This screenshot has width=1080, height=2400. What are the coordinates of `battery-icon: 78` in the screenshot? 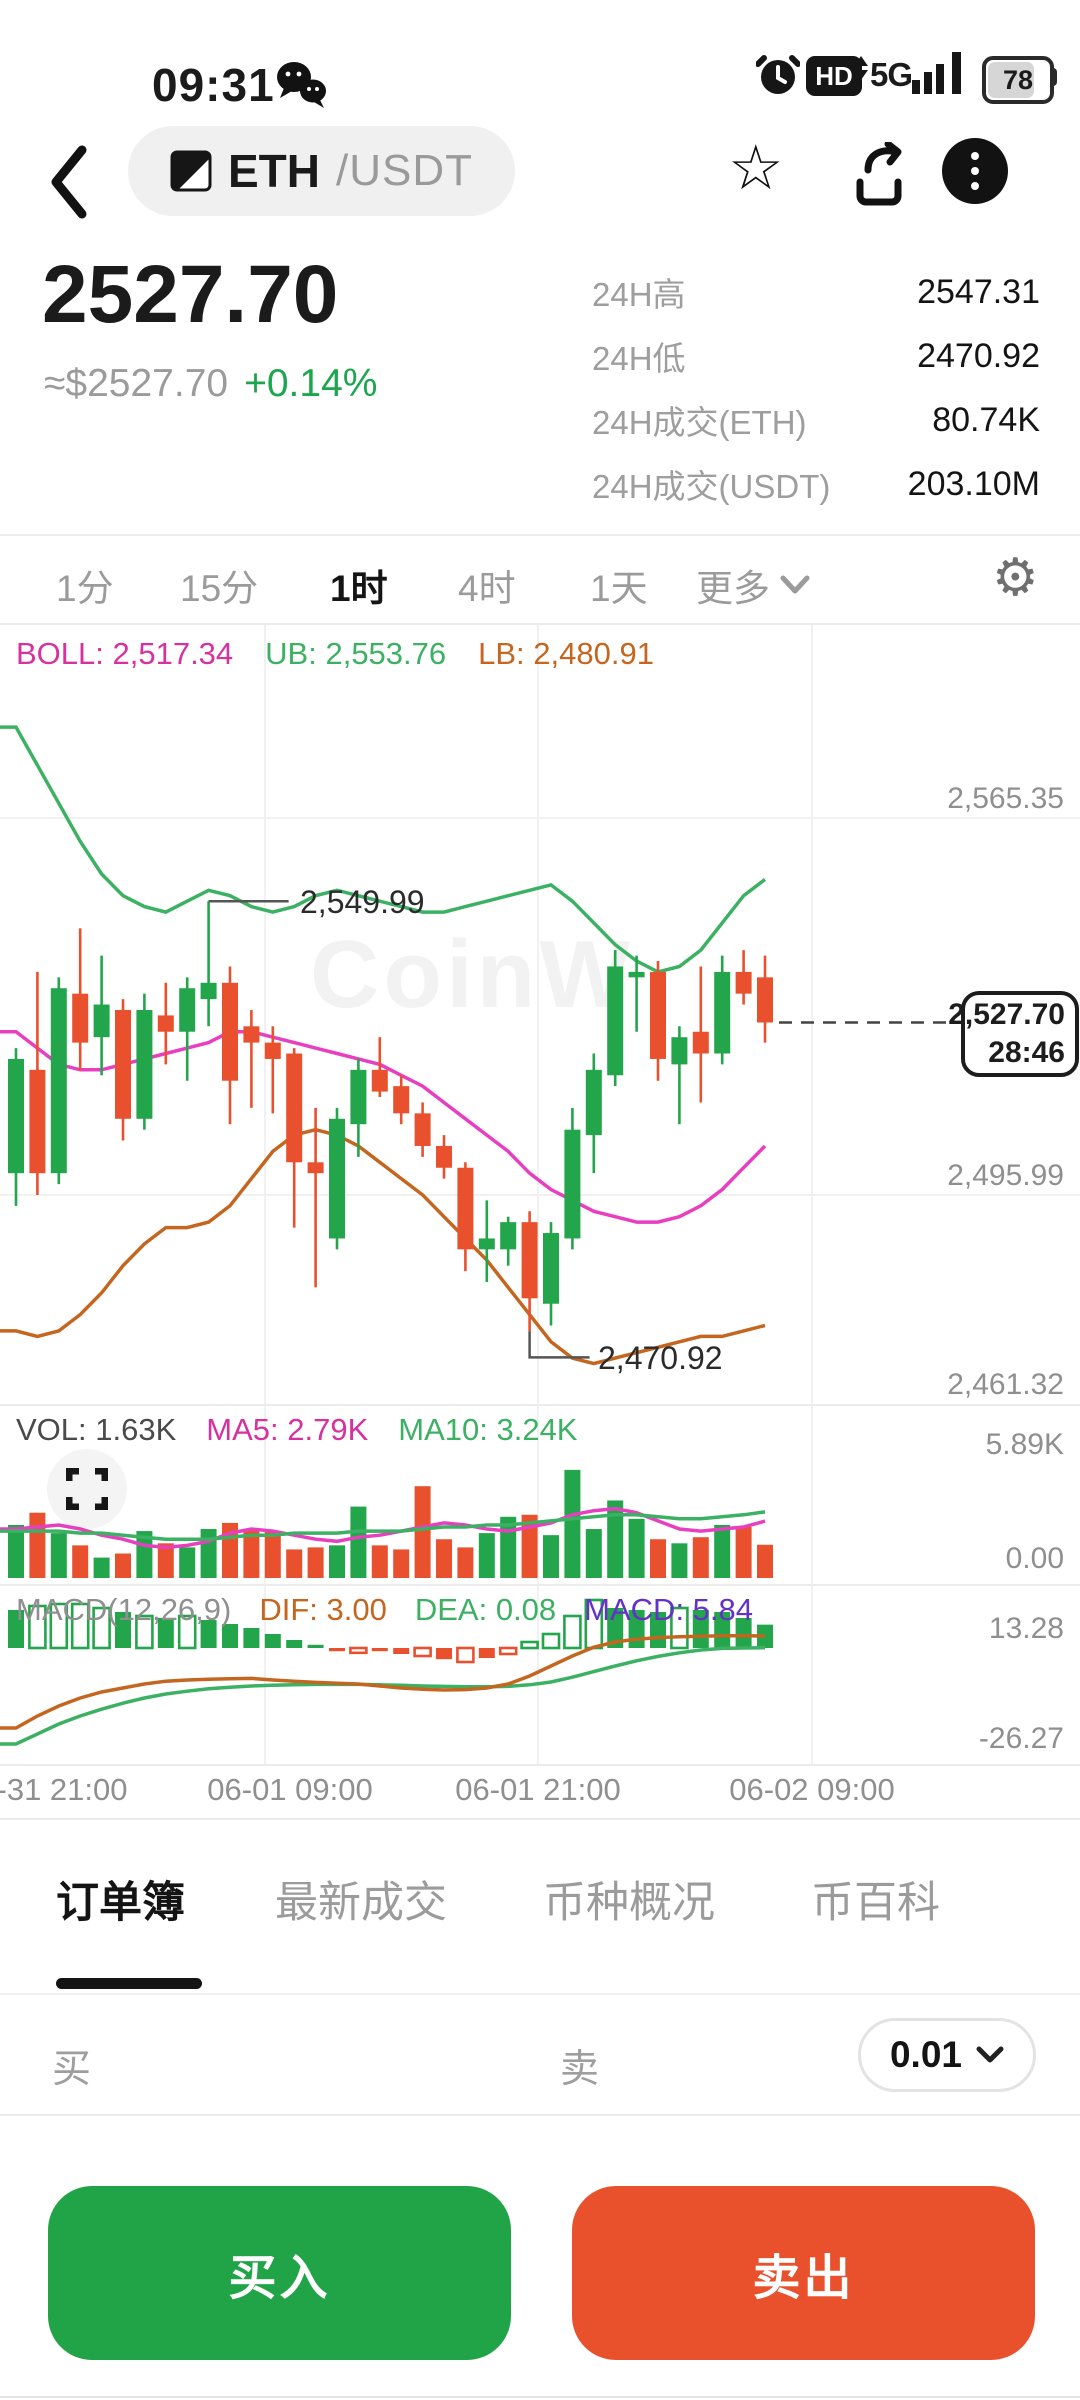 It's located at (1018, 80).